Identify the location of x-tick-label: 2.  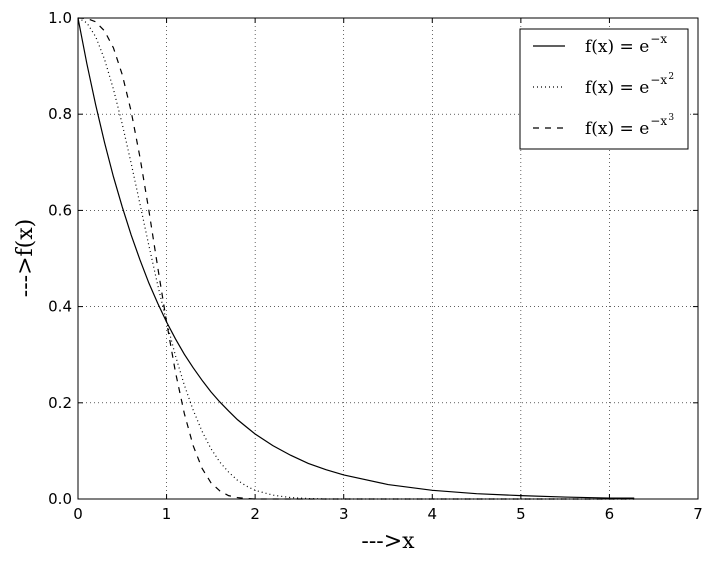
(255, 514).